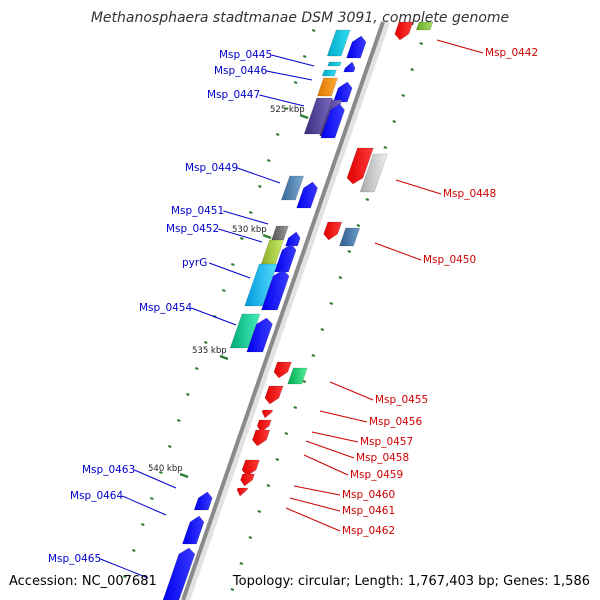  I want to click on kbp-marker-label: 540 kbp, so click(165, 469).